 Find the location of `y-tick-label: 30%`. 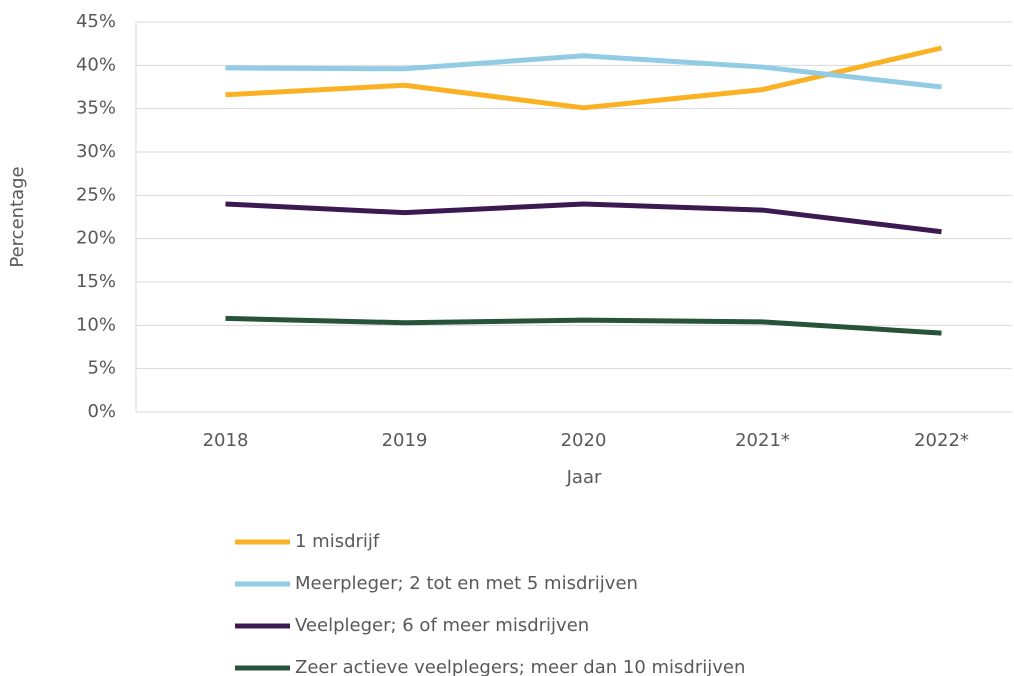

y-tick-label: 30% is located at coordinates (96, 151).